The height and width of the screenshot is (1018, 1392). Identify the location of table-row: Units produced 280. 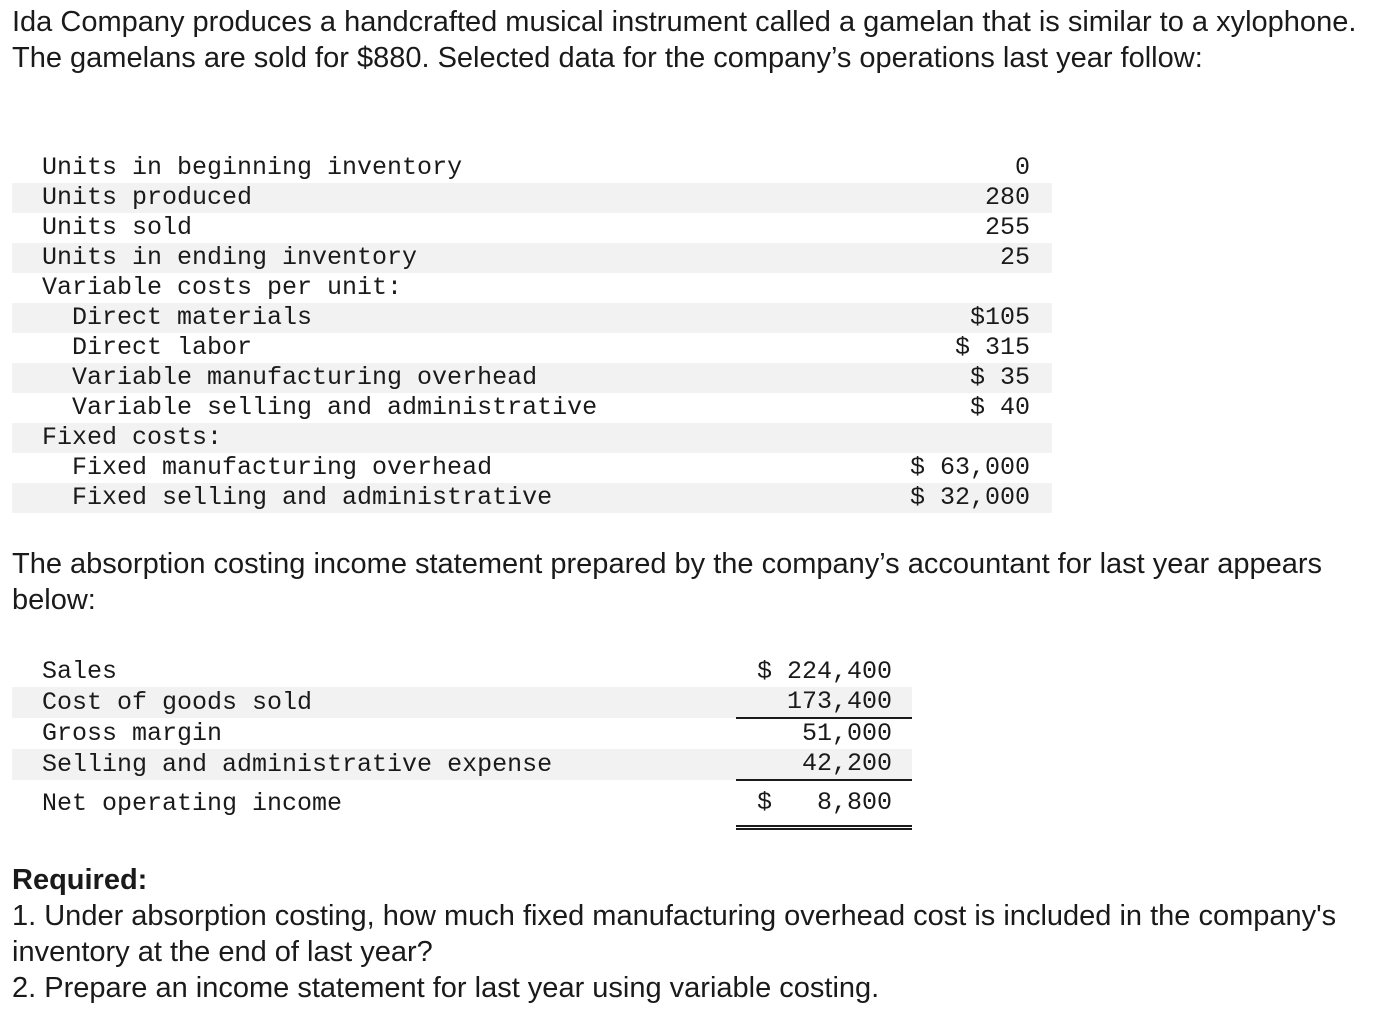
(532, 198).